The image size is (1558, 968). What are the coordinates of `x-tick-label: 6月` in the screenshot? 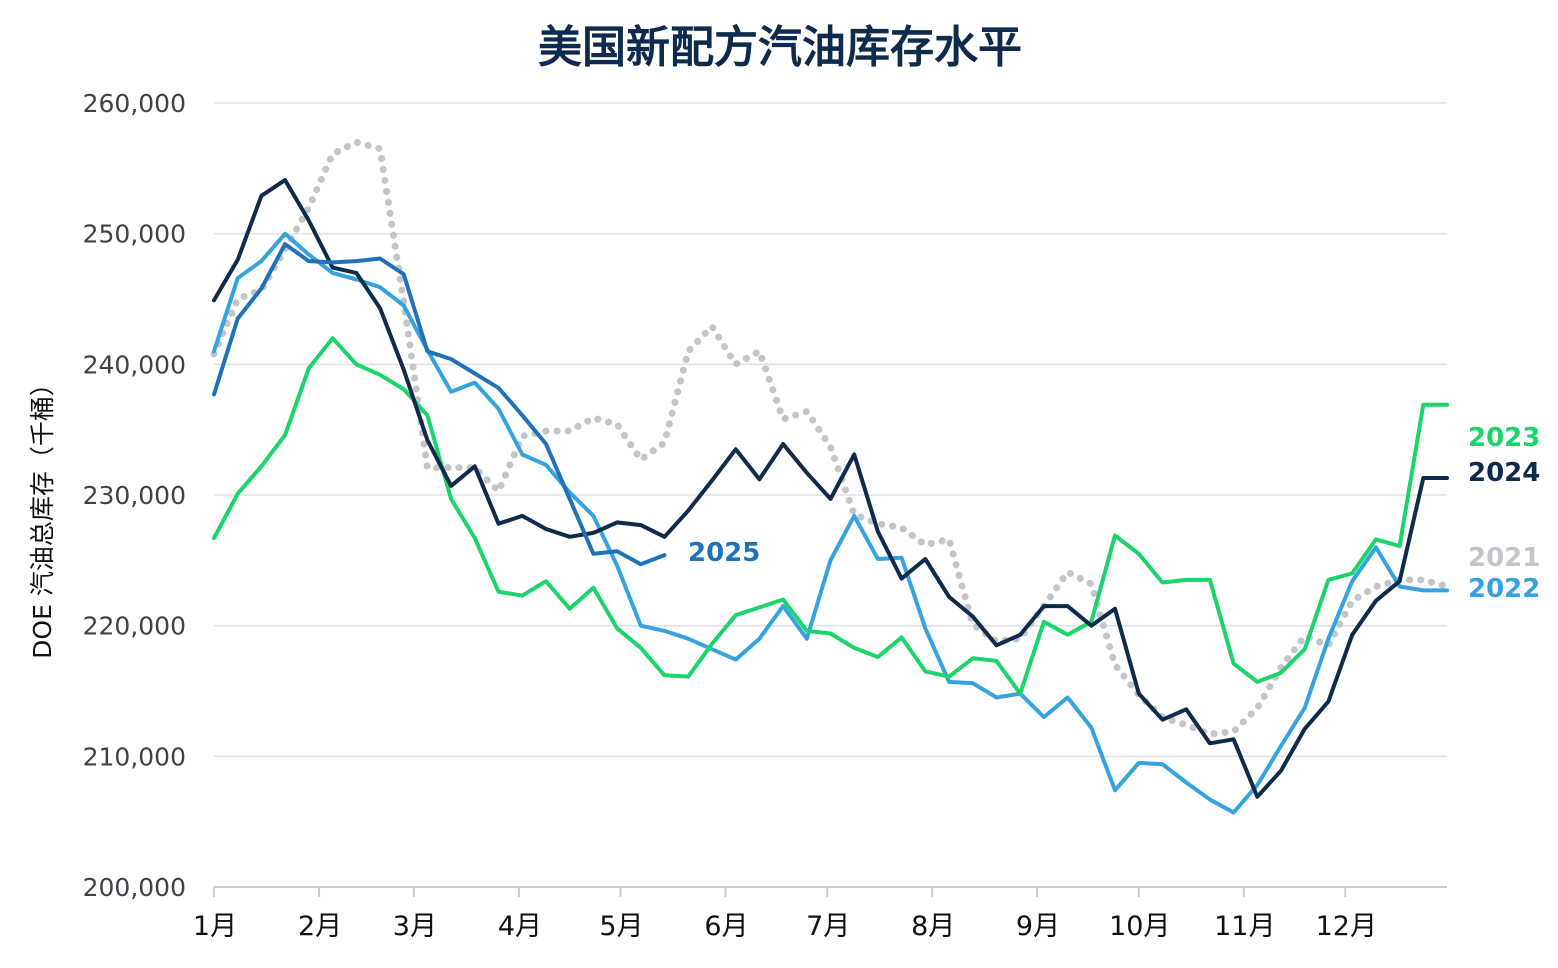 It's located at (726, 926).